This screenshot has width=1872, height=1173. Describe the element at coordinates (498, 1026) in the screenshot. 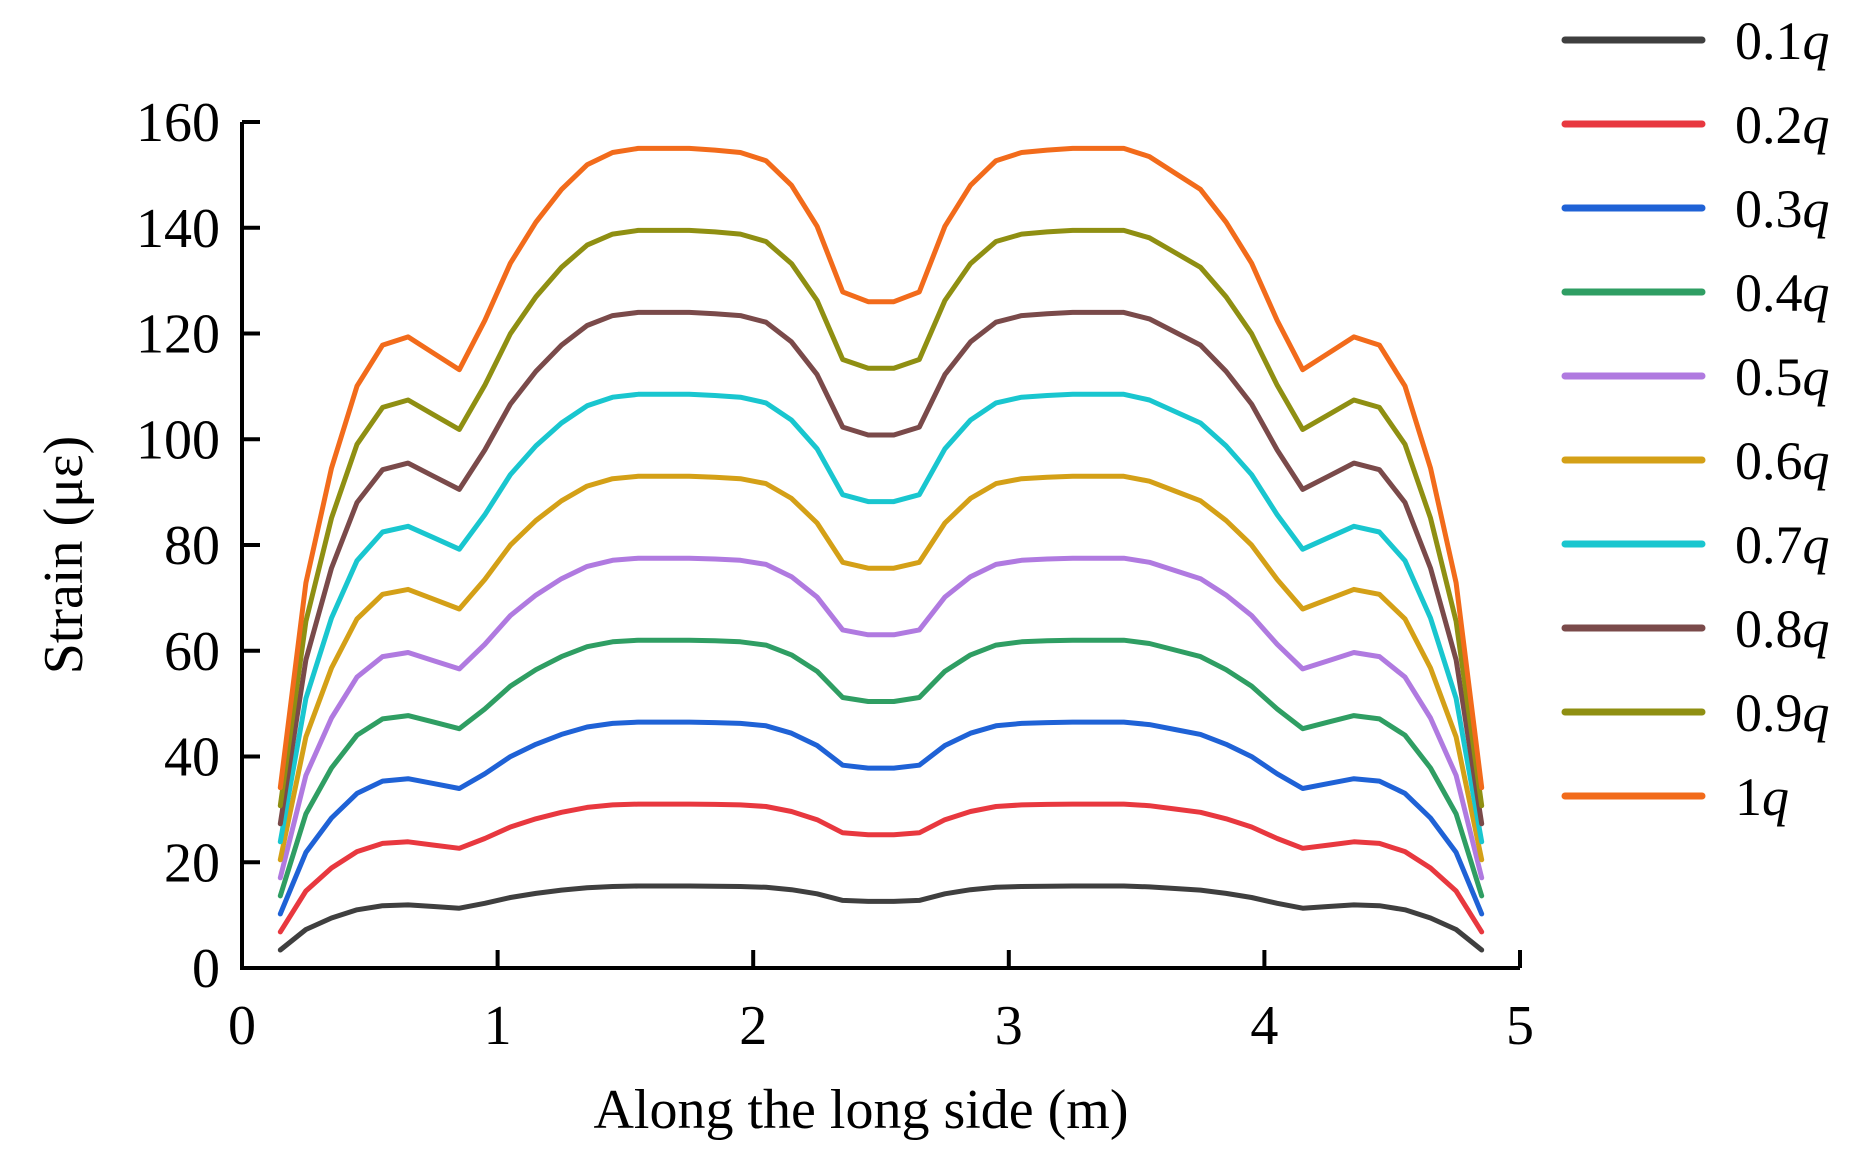

I see `x-tick-label-1: 1` at that location.